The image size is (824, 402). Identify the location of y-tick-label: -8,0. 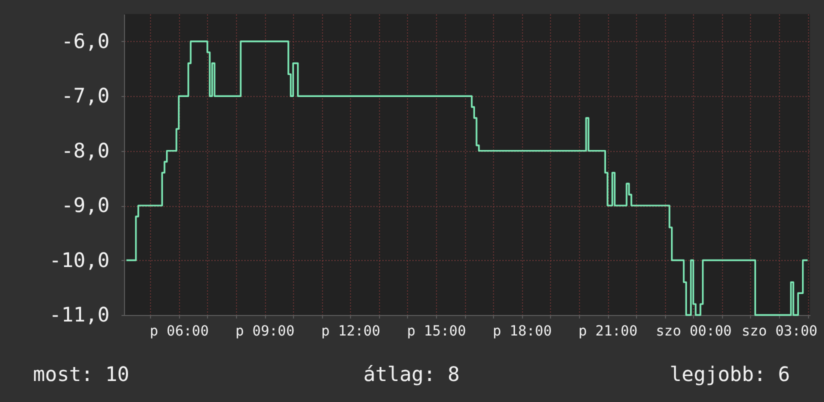
(85, 150).